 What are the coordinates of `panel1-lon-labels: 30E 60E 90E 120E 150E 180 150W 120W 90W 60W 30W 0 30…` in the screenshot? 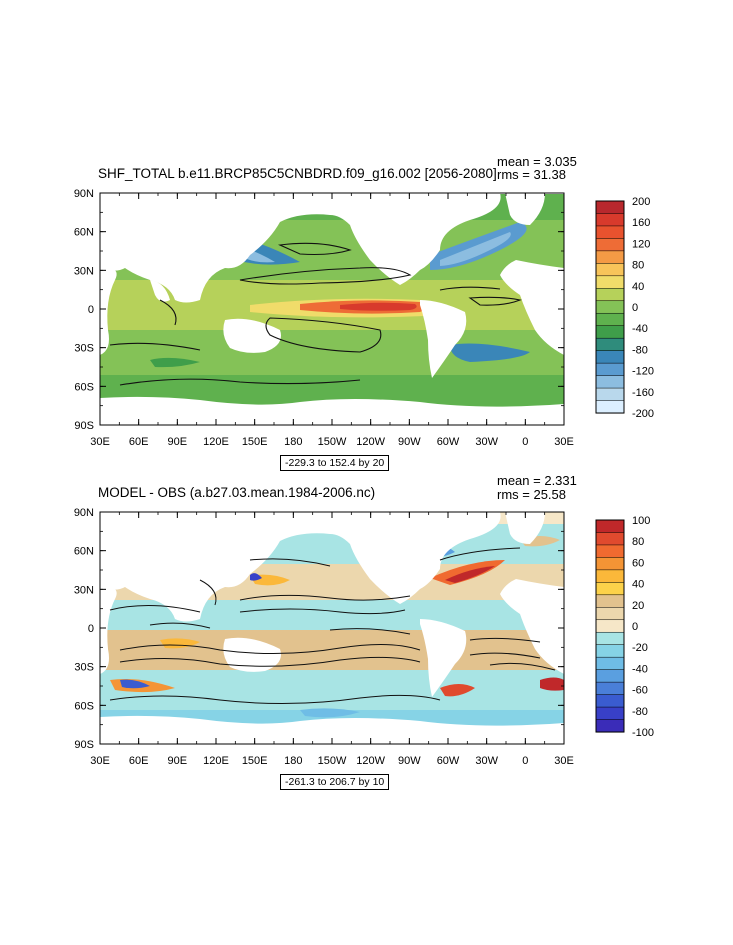 It's located at (332, 442).